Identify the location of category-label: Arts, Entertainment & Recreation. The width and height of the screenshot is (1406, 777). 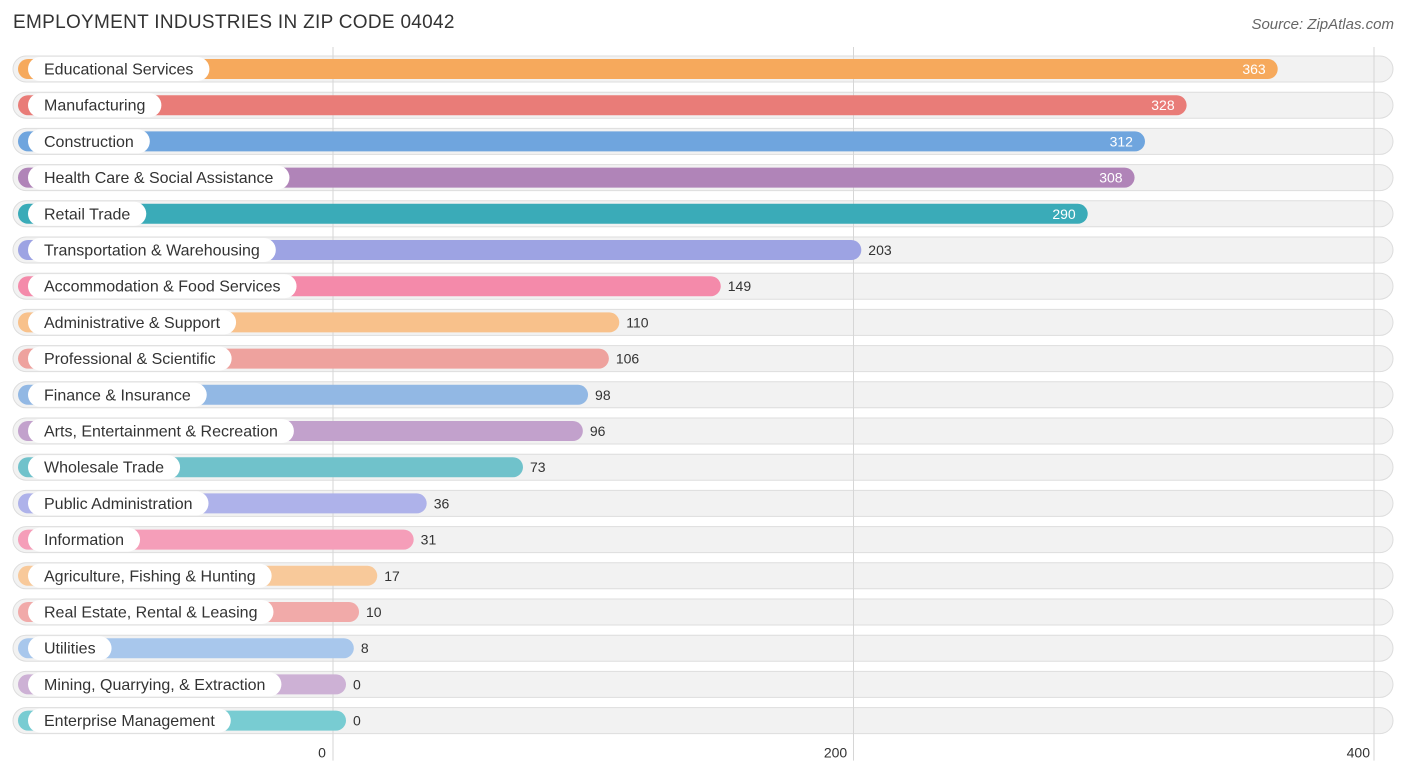
(161, 432).